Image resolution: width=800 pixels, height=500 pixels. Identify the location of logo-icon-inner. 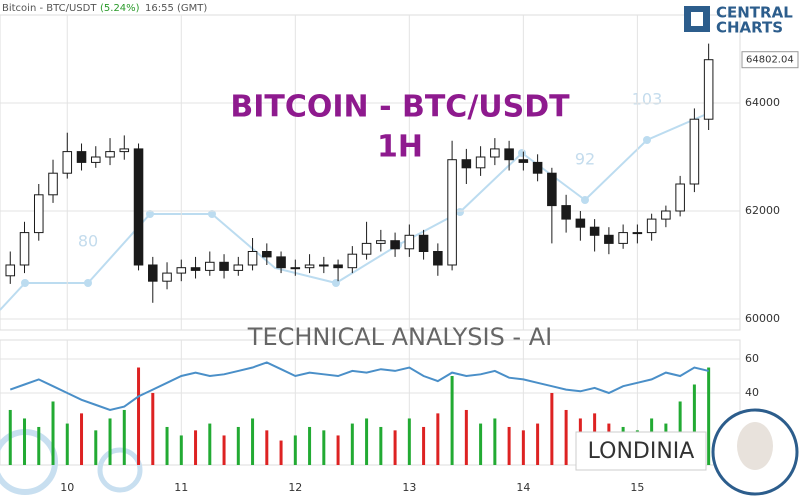
(697, 19).